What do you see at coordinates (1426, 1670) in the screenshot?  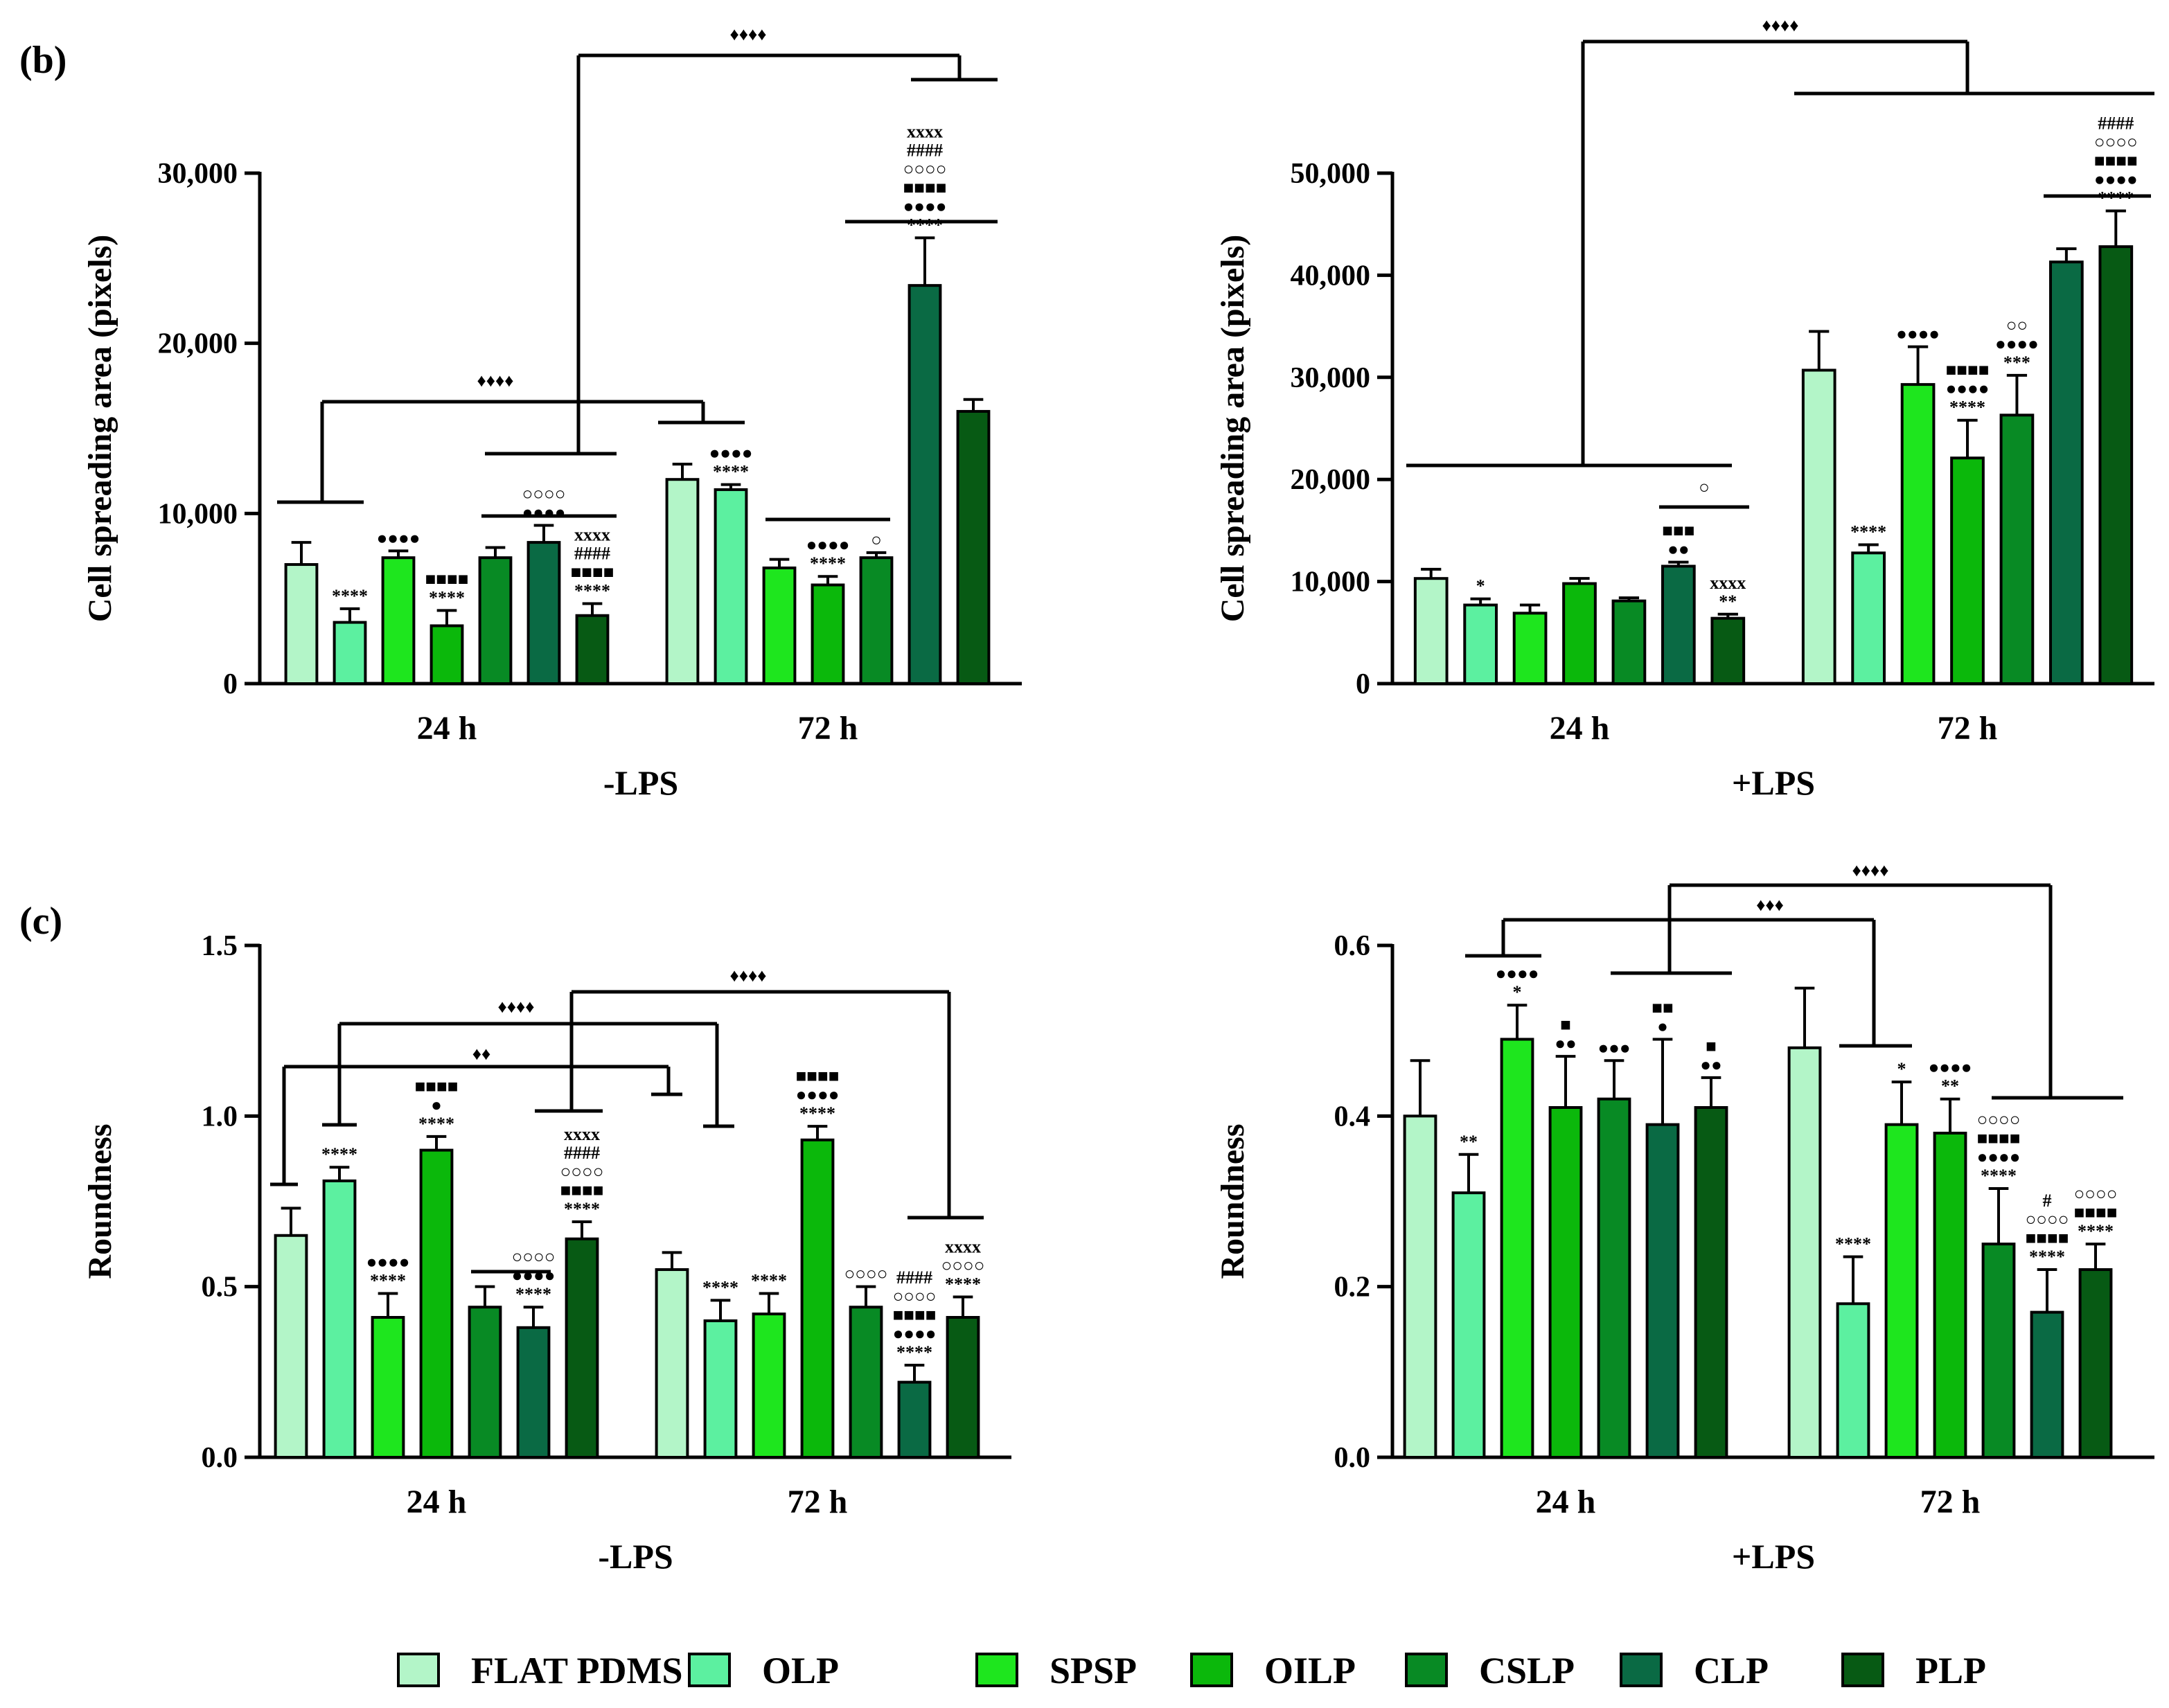 I see `legend-swatch-cslp` at bounding box center [1426, 1670].